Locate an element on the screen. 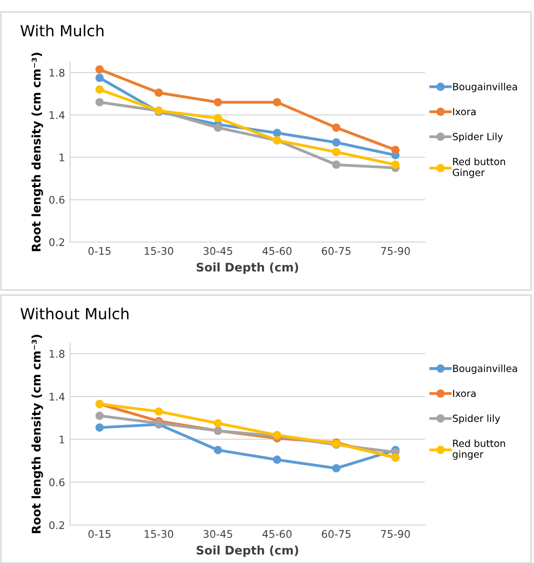 The height and width of the screenshot is (563, 534). legend-label: Red button ginger is located at coordinates (479, 449).